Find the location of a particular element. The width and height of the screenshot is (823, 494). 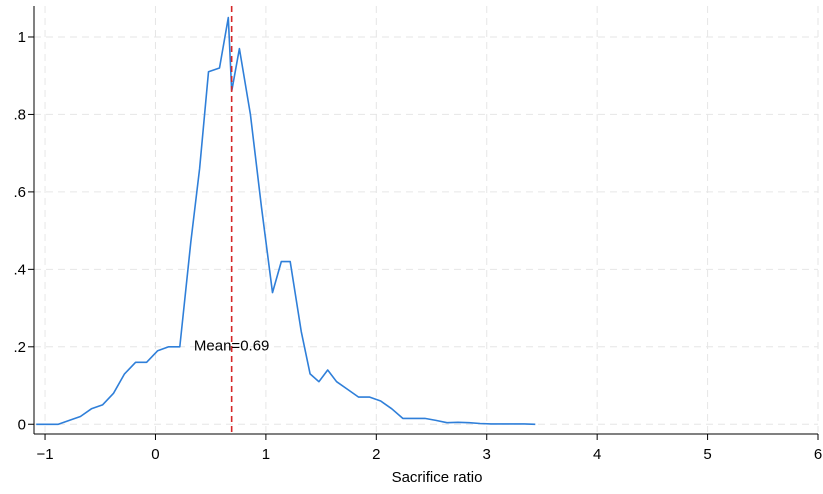

x-tick-label-6: 5 is located at coordinates (707, 454).